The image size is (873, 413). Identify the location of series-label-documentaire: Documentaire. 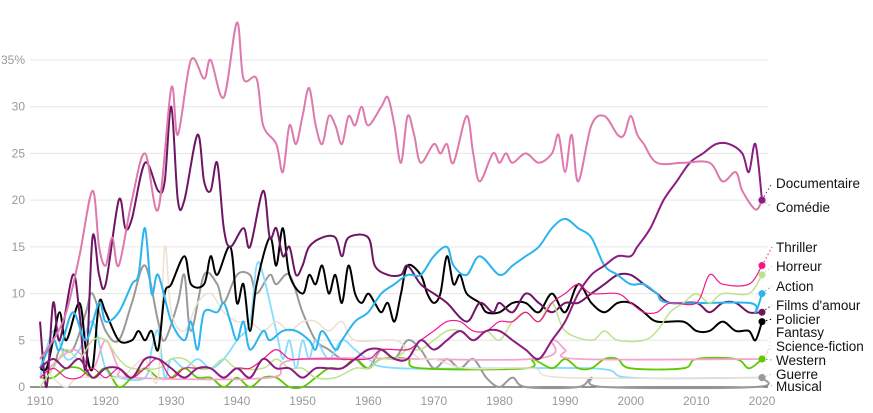
(818, 183).